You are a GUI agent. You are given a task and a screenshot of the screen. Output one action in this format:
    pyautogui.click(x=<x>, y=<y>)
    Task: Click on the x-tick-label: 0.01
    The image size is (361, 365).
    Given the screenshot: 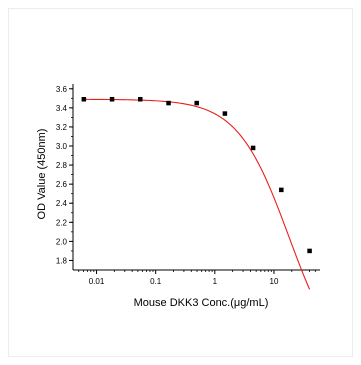 What is the action you would take?
    pyautogui.click(x=97, y=281)
    